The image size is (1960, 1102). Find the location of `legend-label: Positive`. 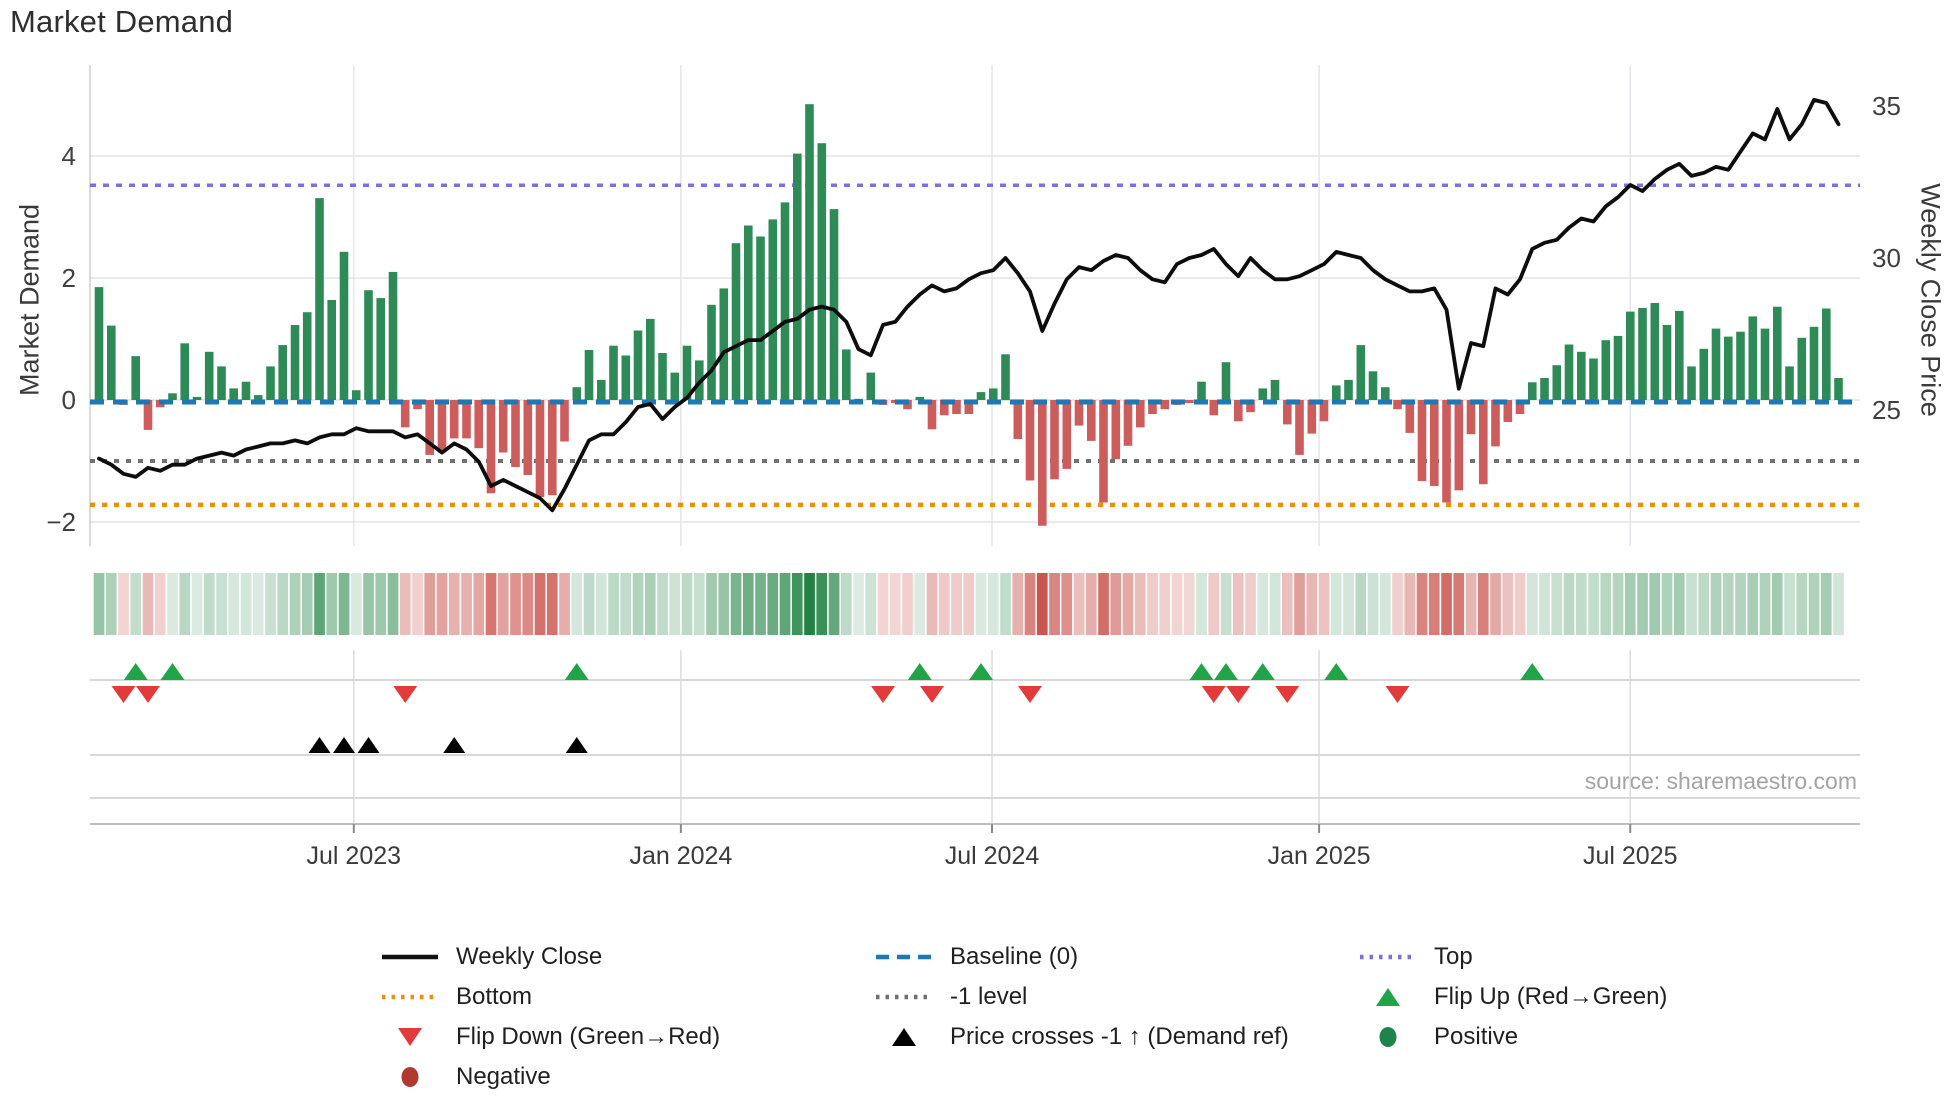

legend-label: Positive is located at coordinates (1476, 1036).